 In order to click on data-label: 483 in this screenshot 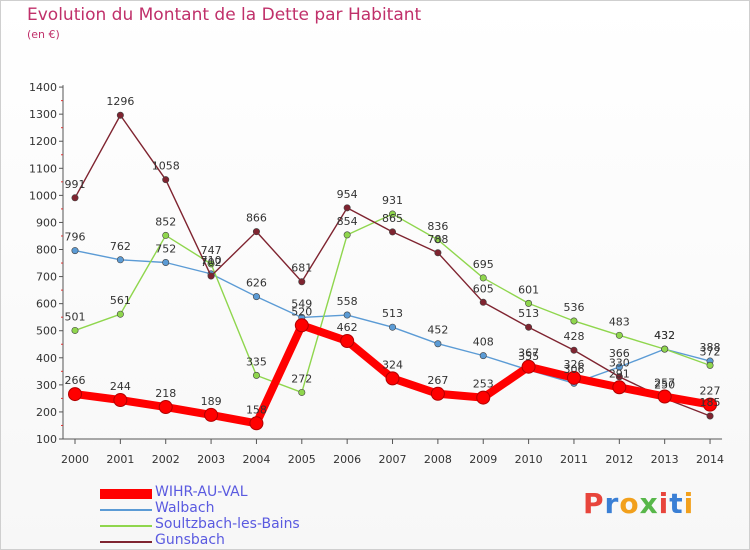, I will do `click(619, 321)`.